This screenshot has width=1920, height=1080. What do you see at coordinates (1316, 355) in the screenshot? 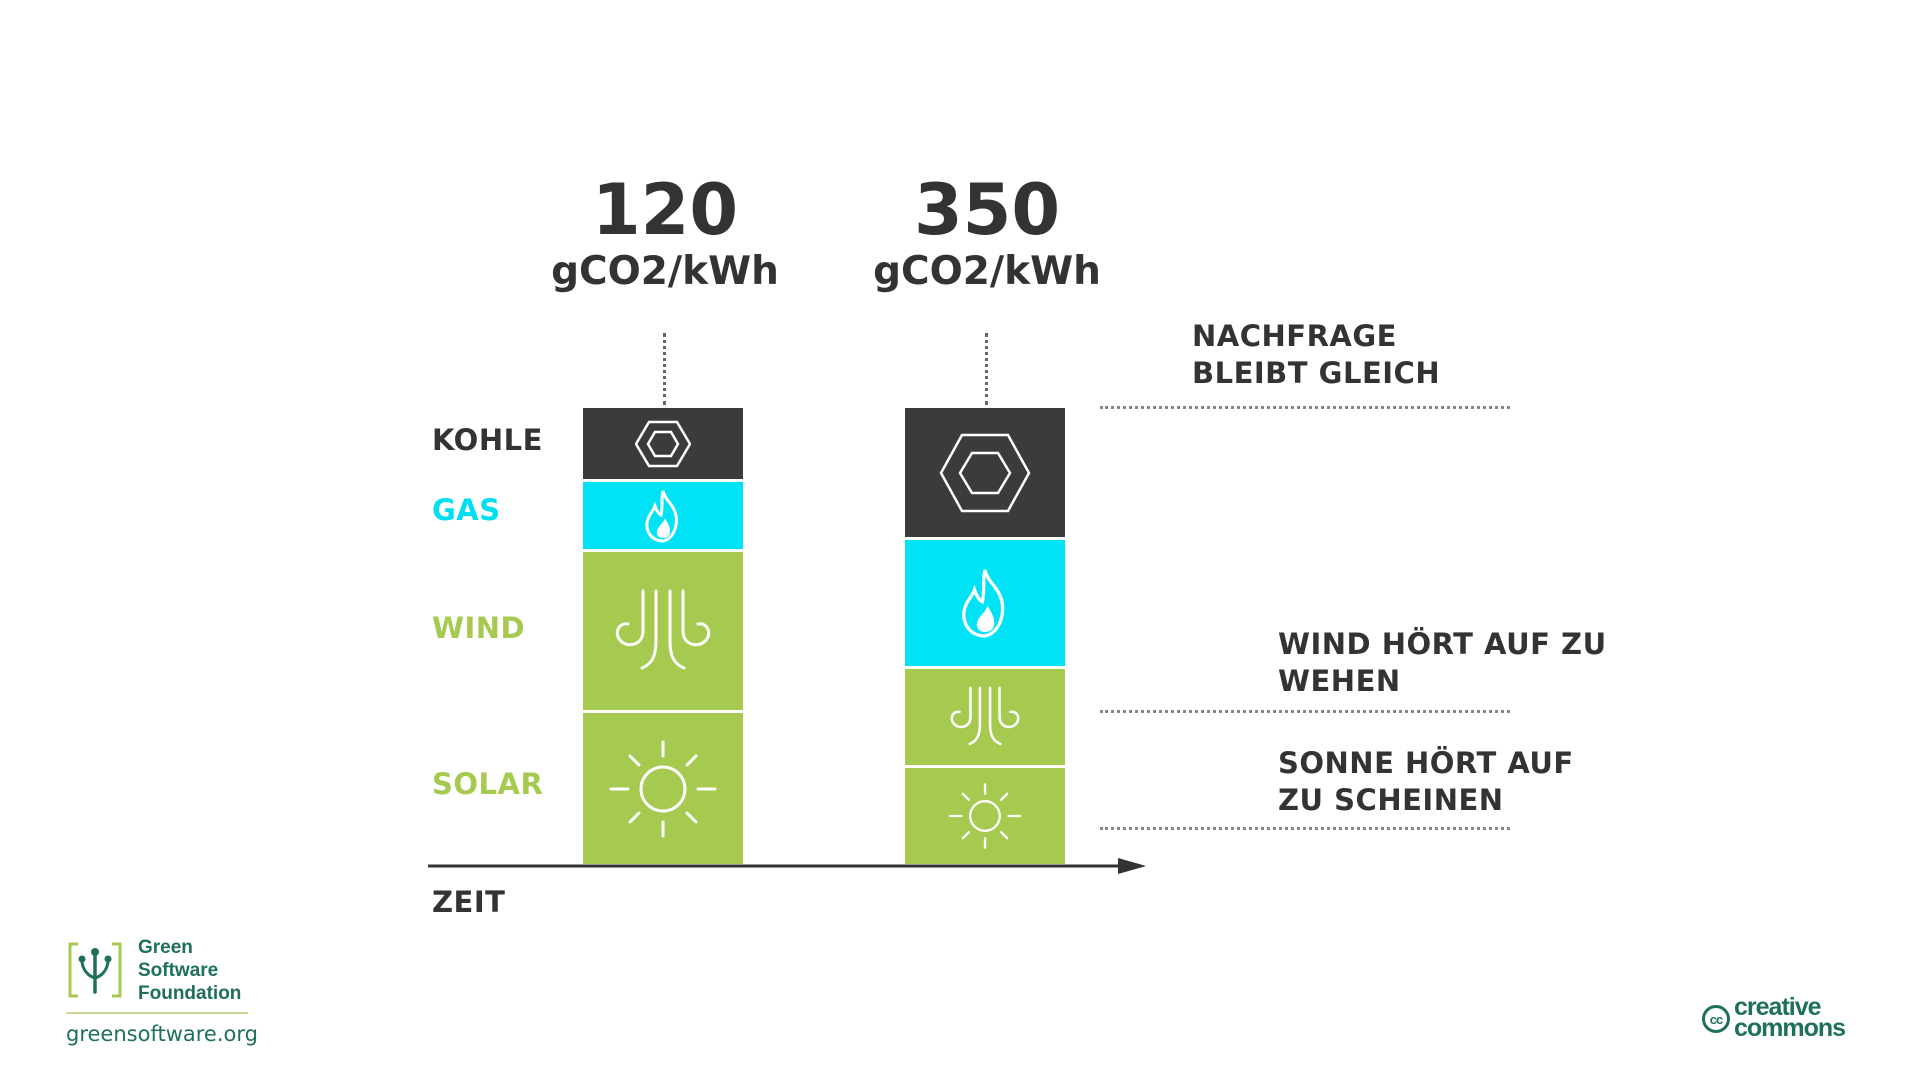
I see `demand-note: NACHFRAGE BLEIBT GLEICH` at bounding box center [1316, 355].